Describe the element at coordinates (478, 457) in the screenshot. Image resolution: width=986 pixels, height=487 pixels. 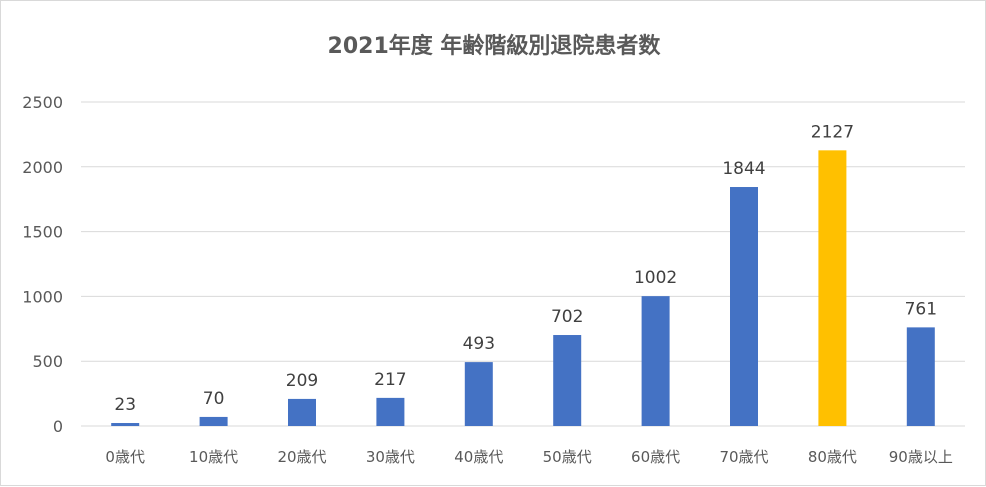
I see `x-tick-label: 40歳代` at that location.